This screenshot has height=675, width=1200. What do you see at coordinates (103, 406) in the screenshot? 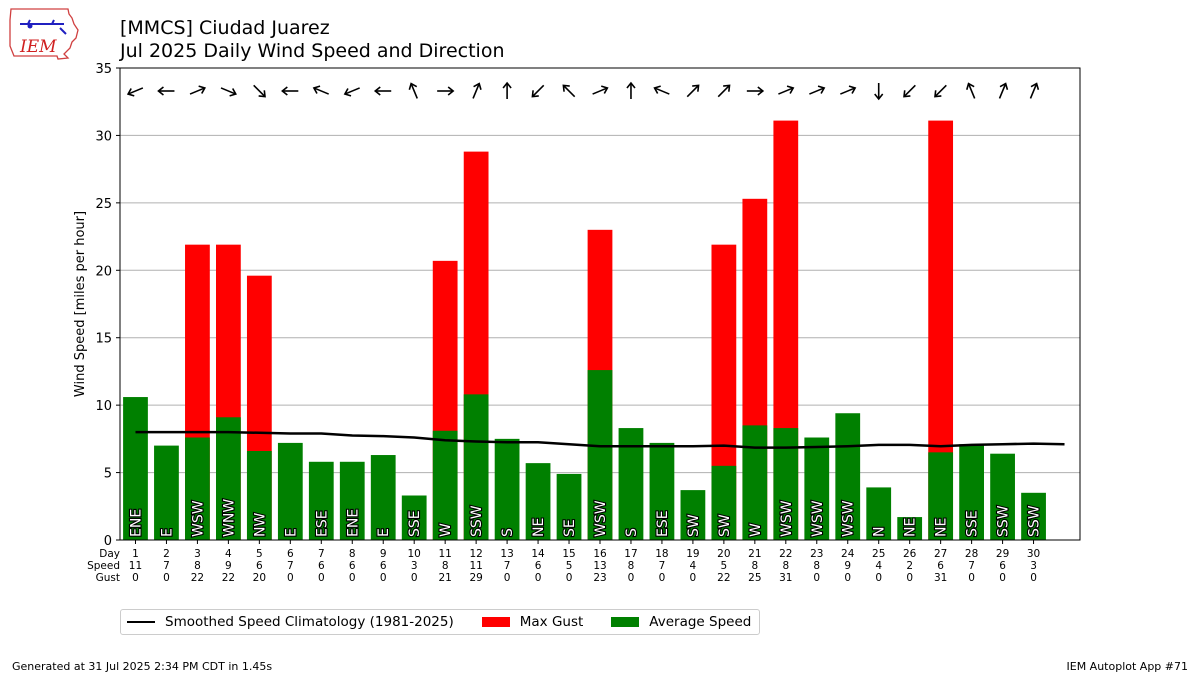
I see `y-tick-label: 10` at bounding box center [103, 406].